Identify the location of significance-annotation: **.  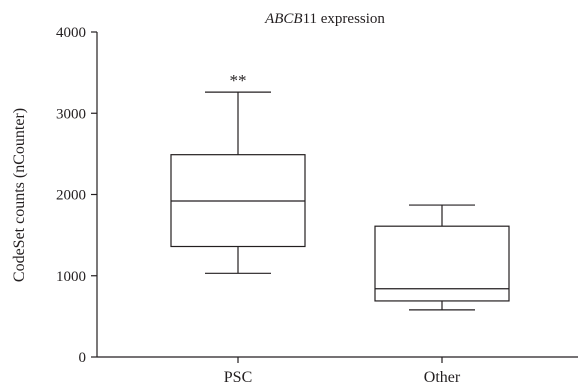
(238, 80).